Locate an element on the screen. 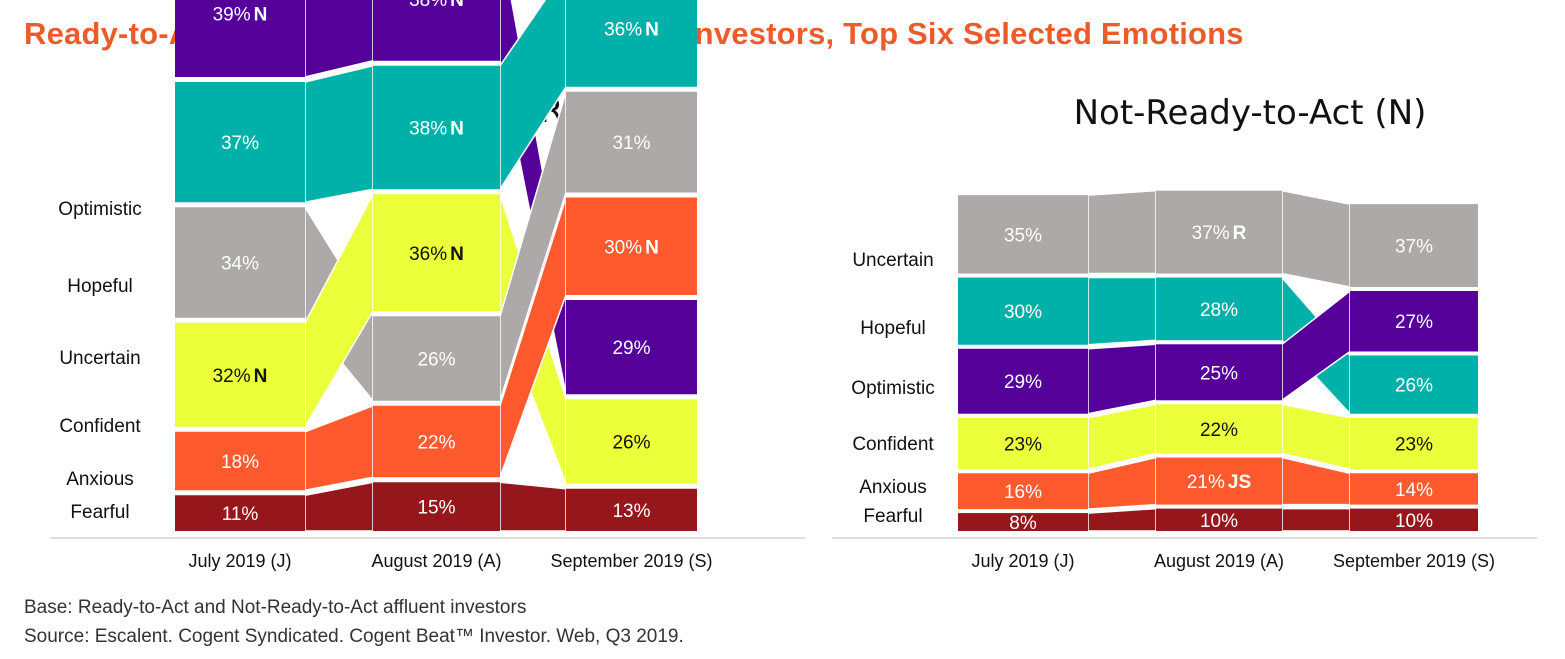  data-label-uncertain-2: 26% is located at coordinates (436, 360).